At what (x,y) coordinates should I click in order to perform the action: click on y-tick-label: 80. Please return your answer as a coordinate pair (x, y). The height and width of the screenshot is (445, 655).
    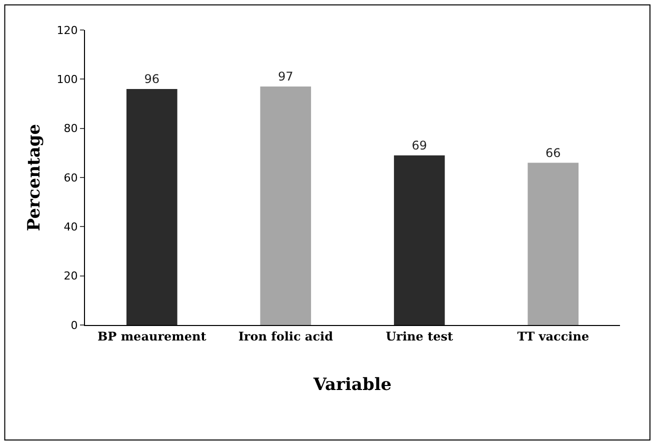
    Looking at the image, I should click on (71, 129).